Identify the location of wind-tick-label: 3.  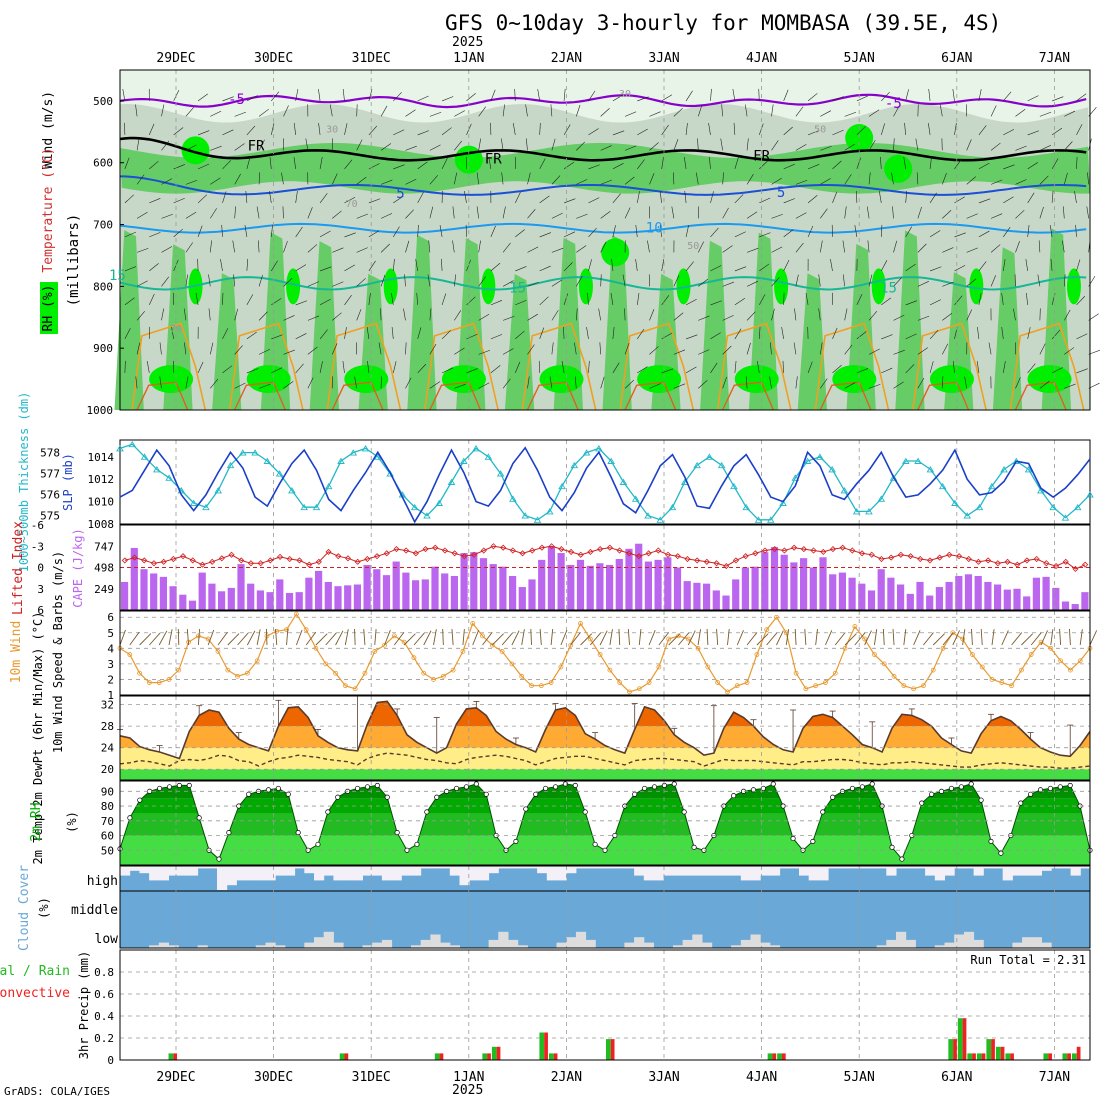
(110, 664).